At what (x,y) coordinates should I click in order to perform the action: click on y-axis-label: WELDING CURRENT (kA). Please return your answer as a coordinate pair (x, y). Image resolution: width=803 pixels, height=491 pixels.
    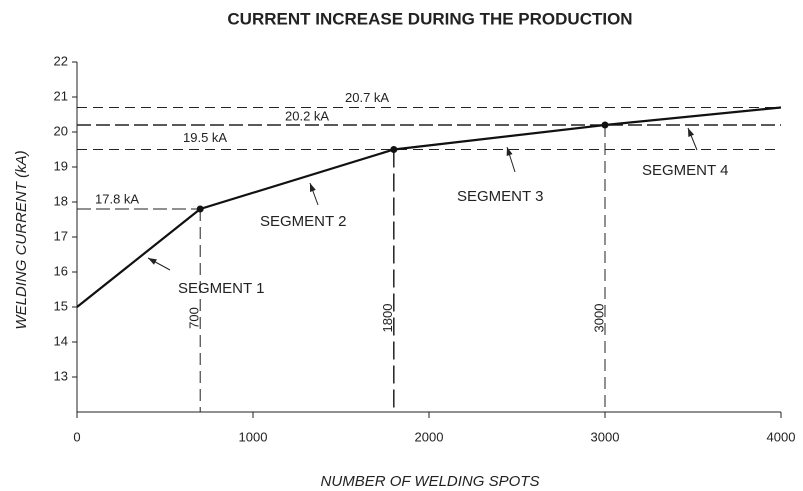
    Looking at the image, I should click on (21, 239).